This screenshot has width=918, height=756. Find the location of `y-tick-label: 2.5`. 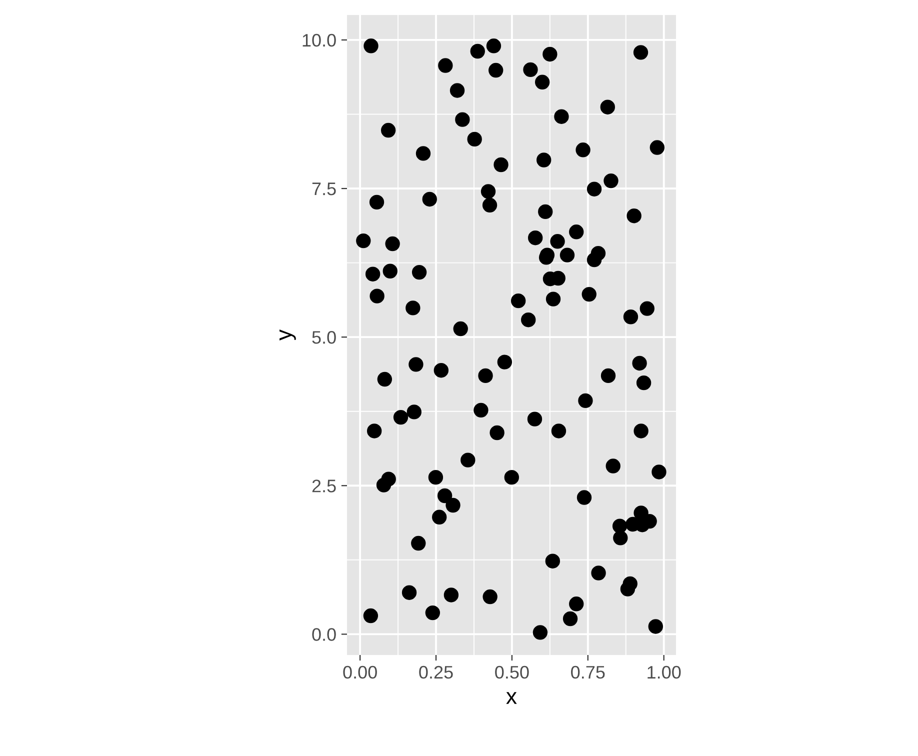

y-tick-label: 2.5 is located at coordinates (324, 486).